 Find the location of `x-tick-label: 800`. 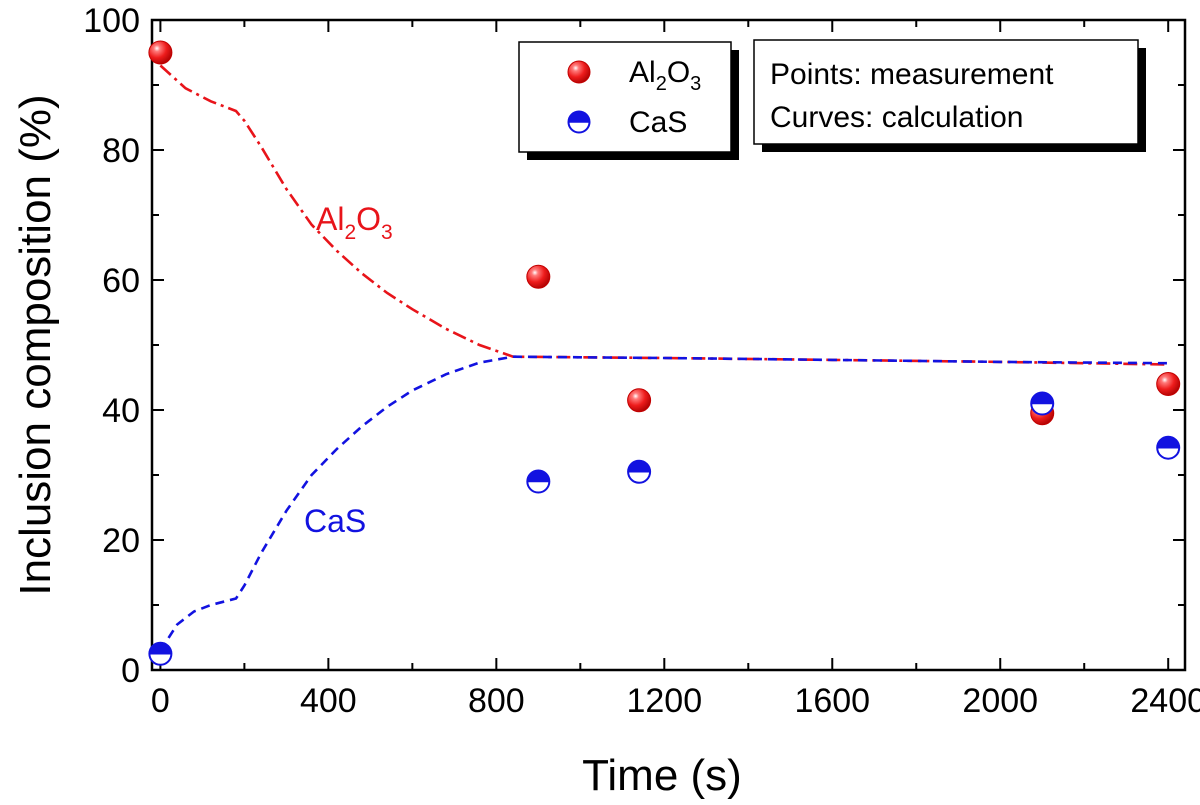

x-tick-label: 800 is located at coordinates (496, 701).